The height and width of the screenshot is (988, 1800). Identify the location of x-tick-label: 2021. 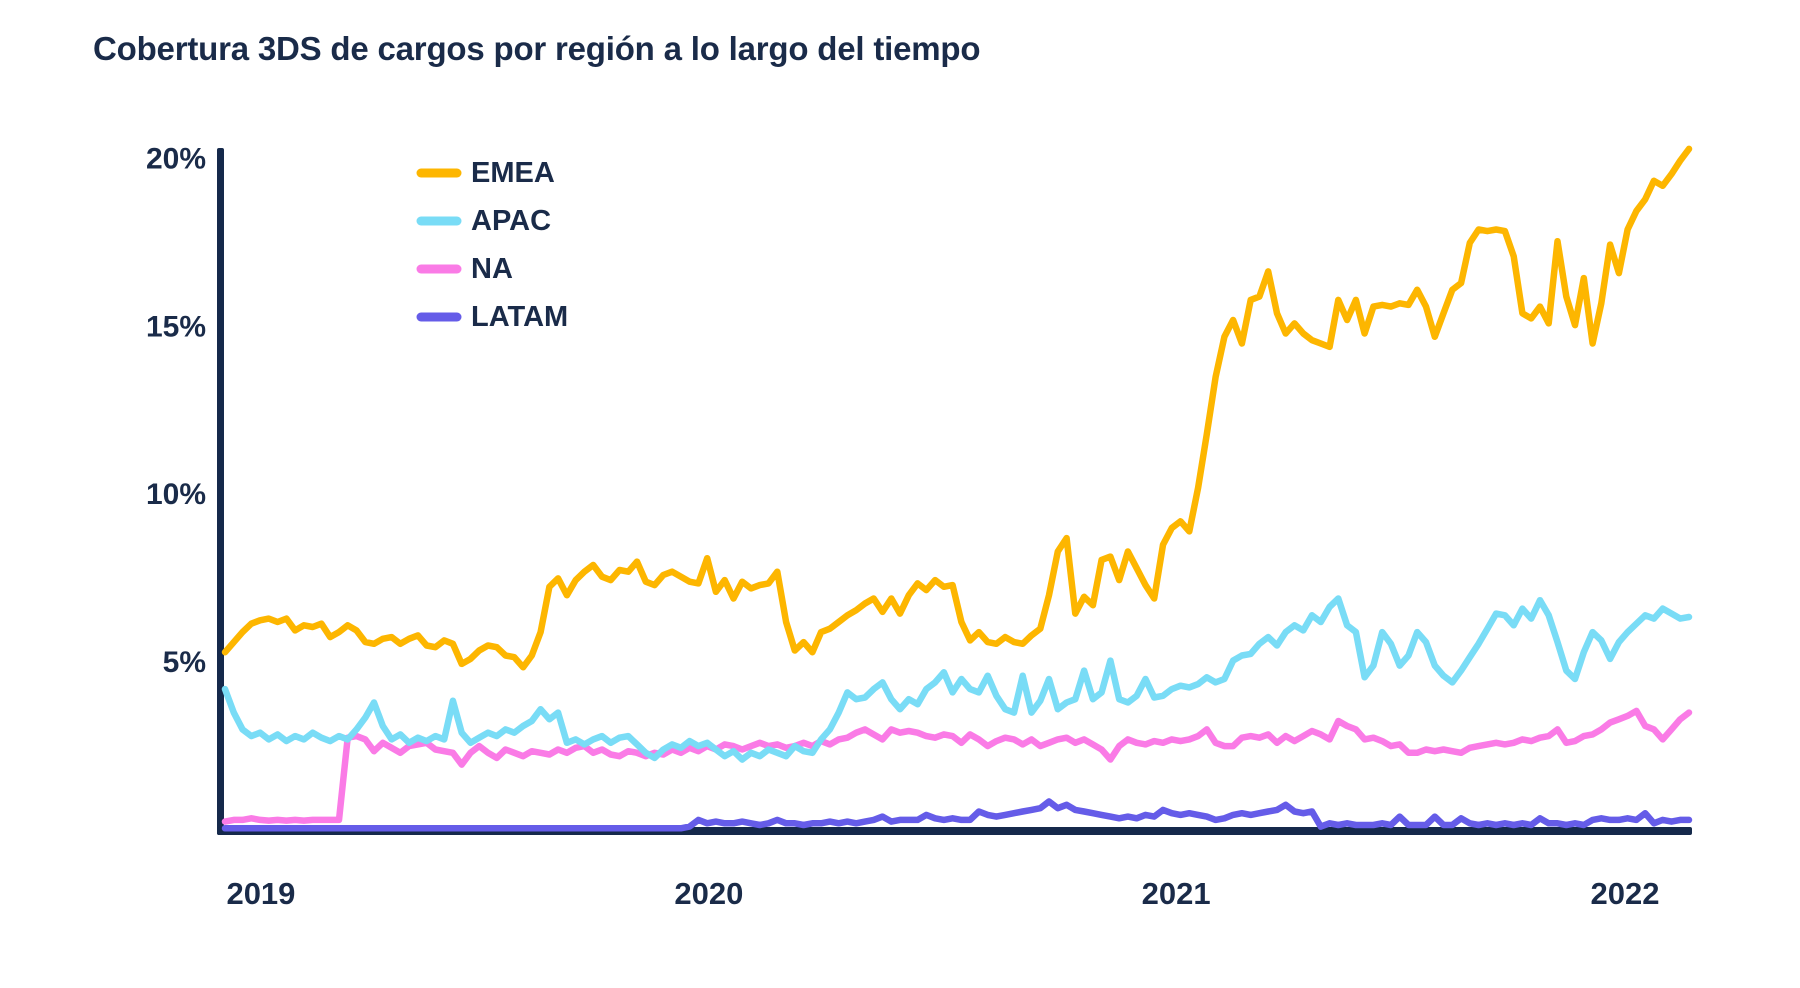
(1176, 893).